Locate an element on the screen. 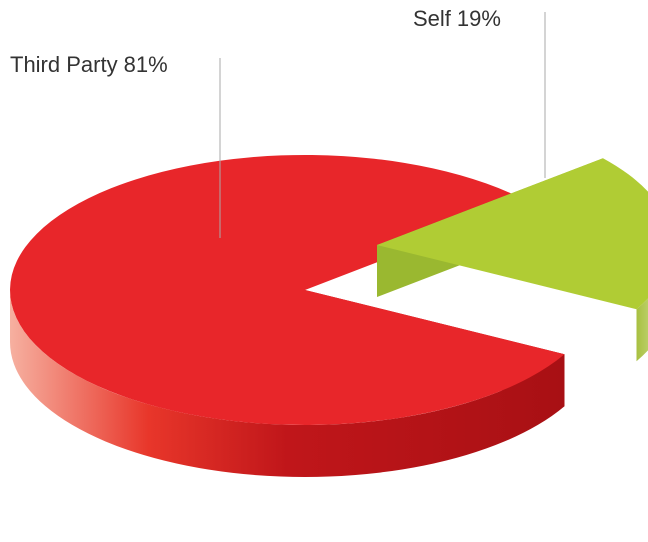 The image size is (648, 542). value-label: 81% is located at coordinates (146, 64).